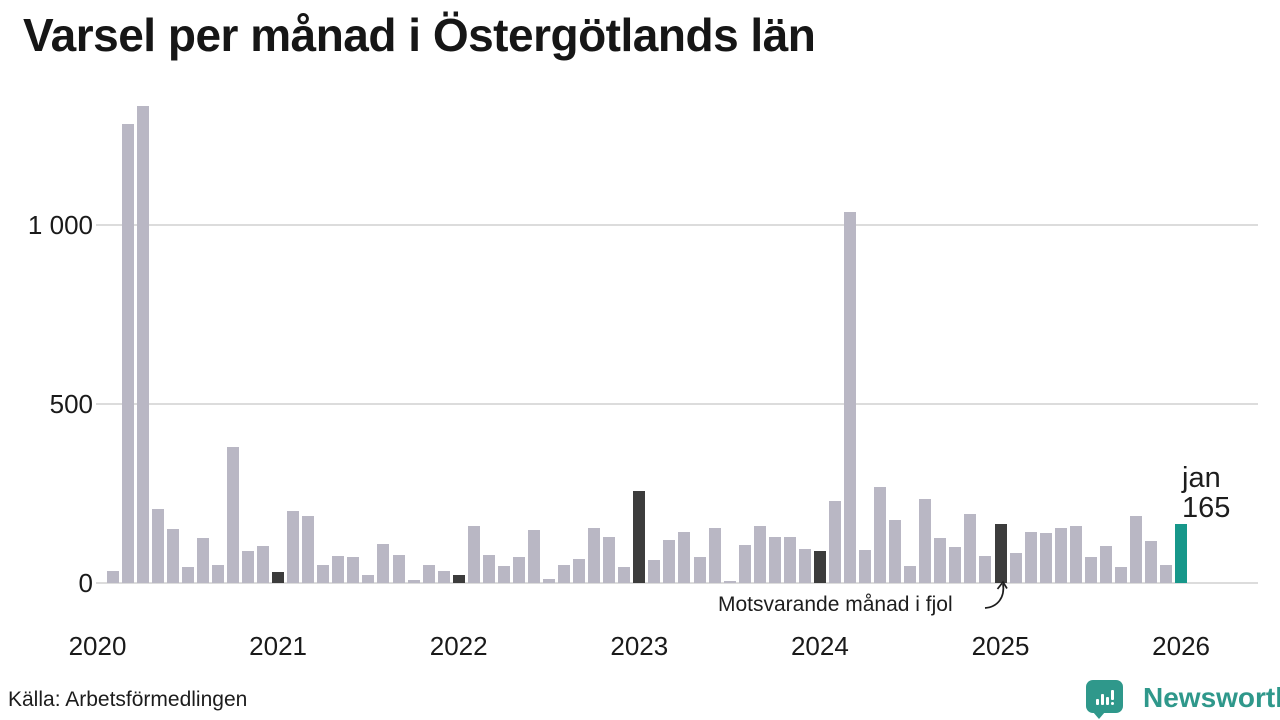  What do you see at coordinates (1000, 646) in the screenshot?
I see `x-axis-year-label: 2025` at bounding box center [1000, 646].